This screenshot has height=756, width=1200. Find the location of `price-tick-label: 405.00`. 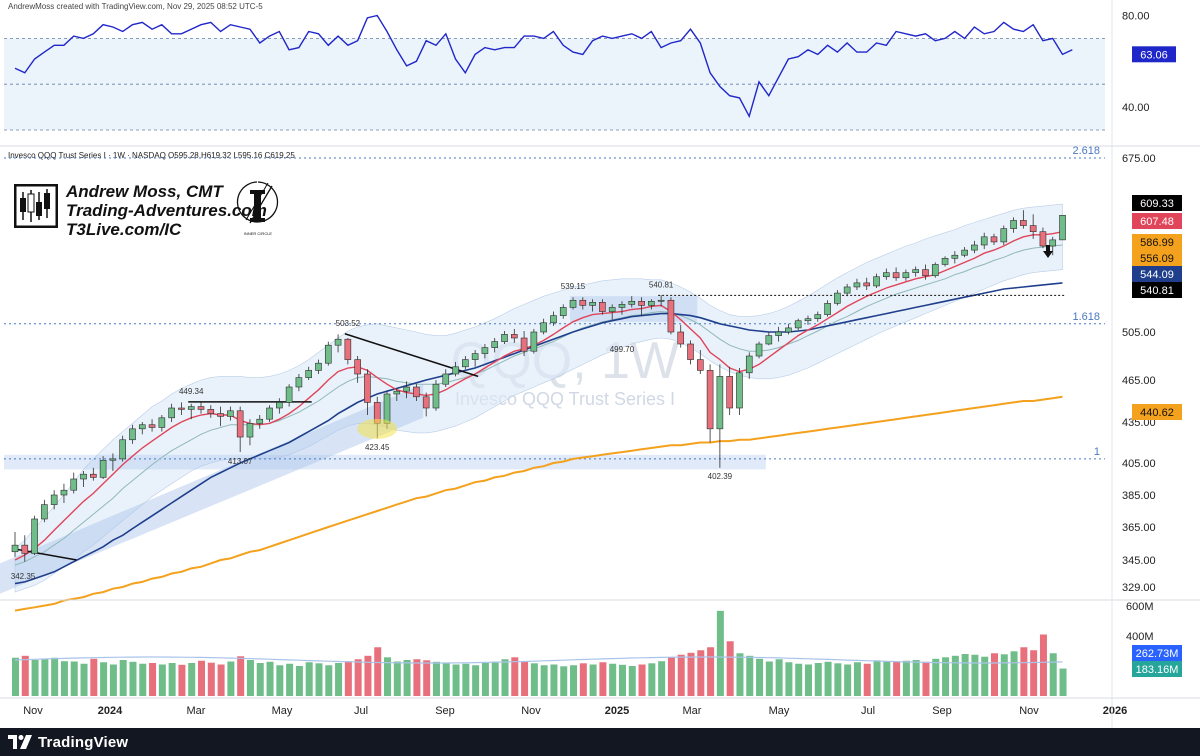

price-tick-label: 405.00 is located at coordinates (1139, 464).